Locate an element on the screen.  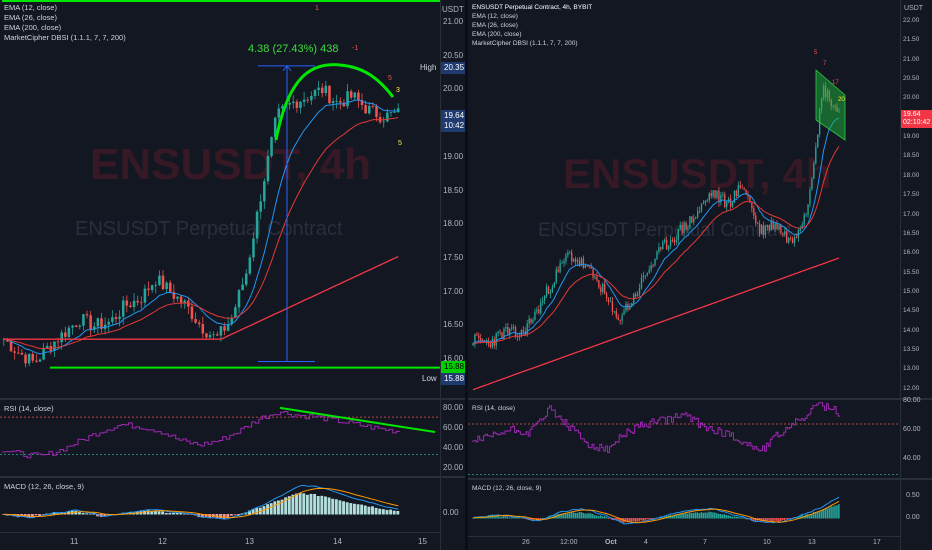
right-price-tick: 12.00 is located at coordinates (911, 388).